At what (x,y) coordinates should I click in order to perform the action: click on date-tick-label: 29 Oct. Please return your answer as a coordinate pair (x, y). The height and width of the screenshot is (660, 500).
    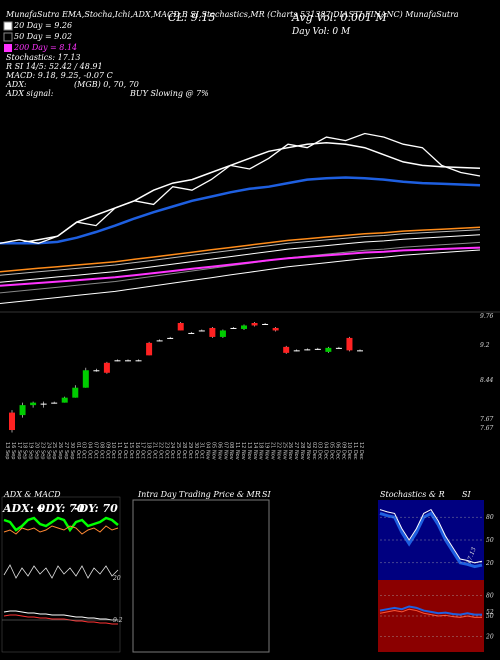
    Looking at the image, I should click on (190, 450).